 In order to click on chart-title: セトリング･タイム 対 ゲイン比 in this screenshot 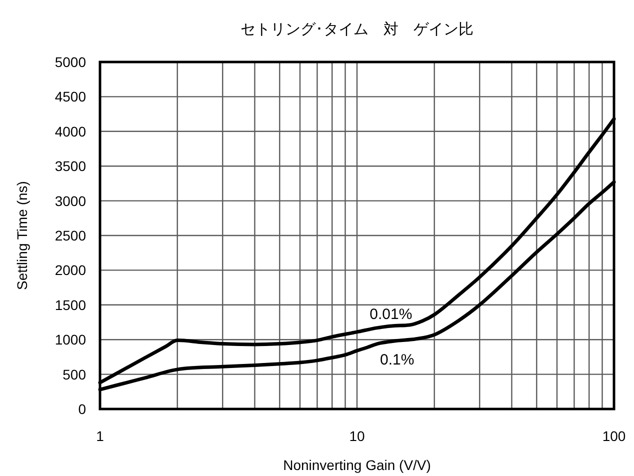, I will do `click(357, 29)`.